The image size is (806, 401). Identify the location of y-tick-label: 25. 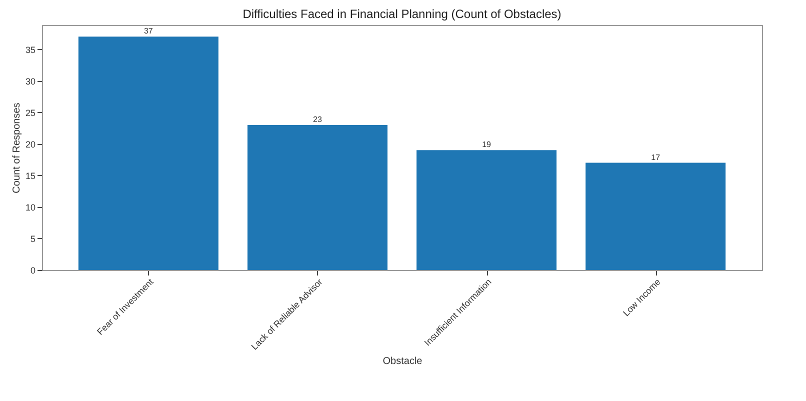
(30, 113).